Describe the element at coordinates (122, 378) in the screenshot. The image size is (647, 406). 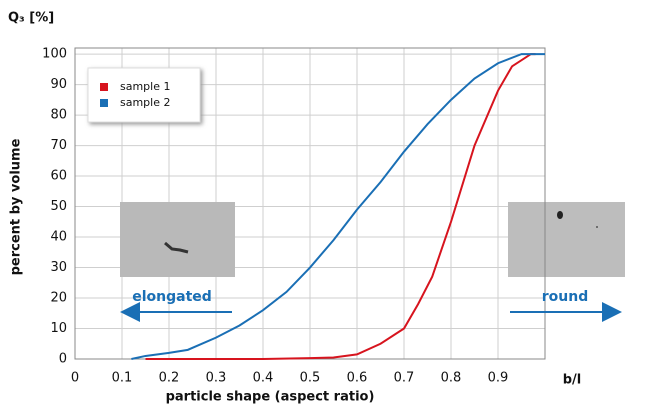
I see `x-tick-label: 0.1` at that location.